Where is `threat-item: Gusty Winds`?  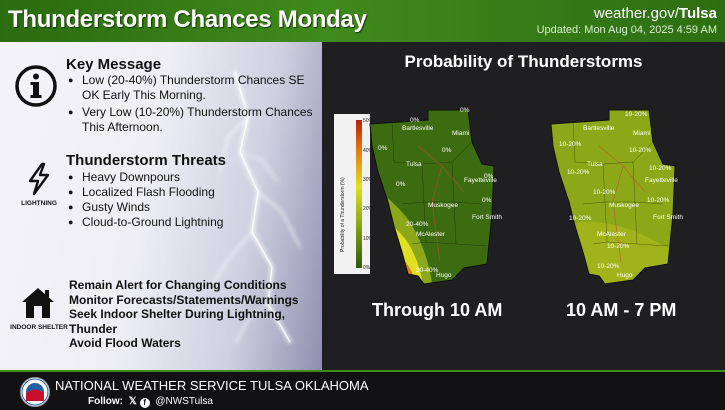 threat-item: Gusty Winds is located at coordinates (181, 207).